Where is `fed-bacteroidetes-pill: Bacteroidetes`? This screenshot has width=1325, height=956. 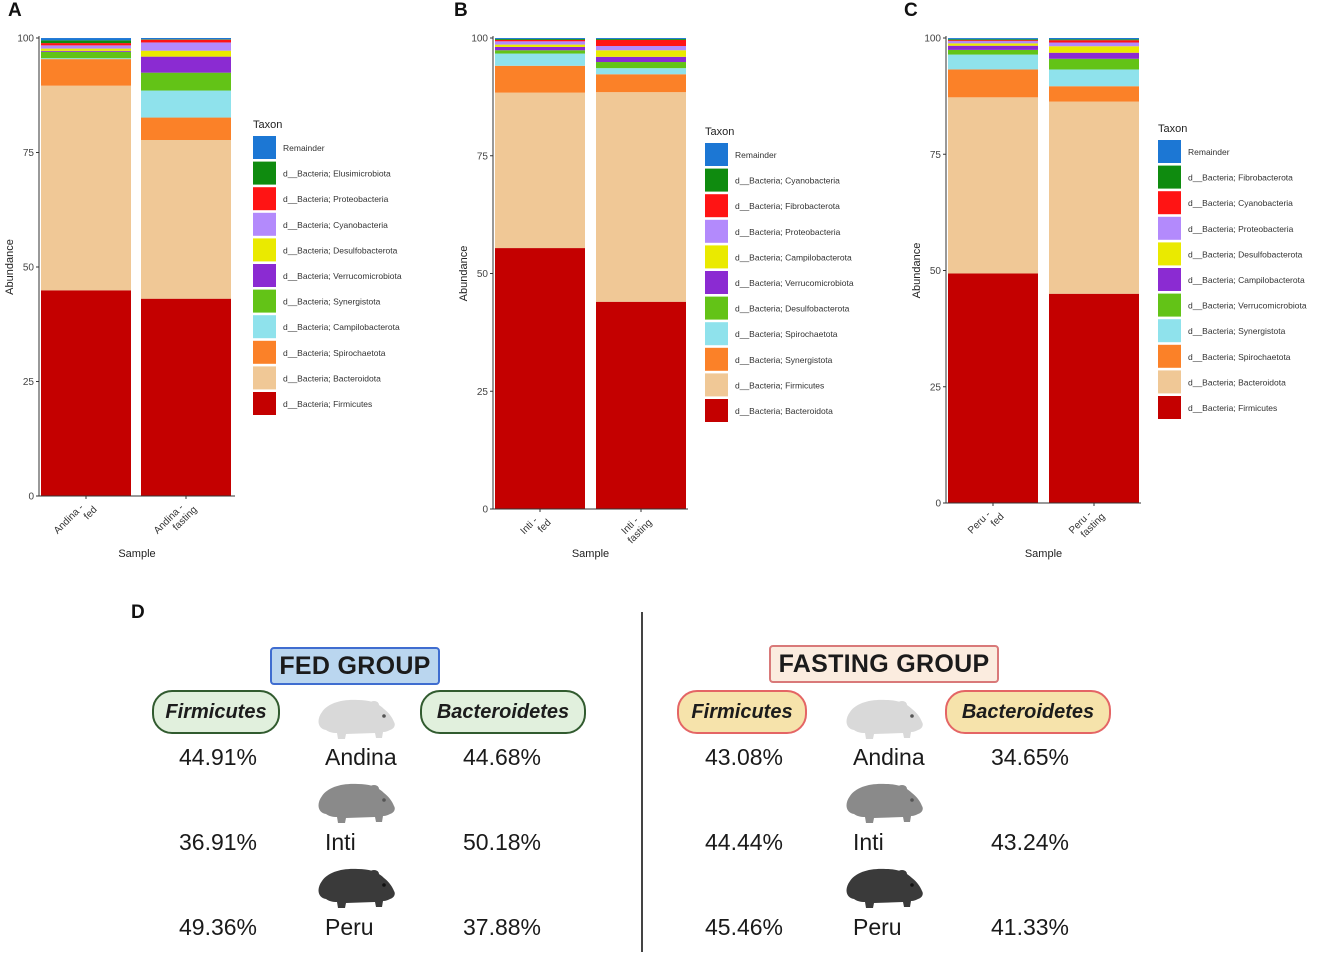
fed-bacteroidetes-pill: Bacteroidetes is located at coordinates (503, 712).